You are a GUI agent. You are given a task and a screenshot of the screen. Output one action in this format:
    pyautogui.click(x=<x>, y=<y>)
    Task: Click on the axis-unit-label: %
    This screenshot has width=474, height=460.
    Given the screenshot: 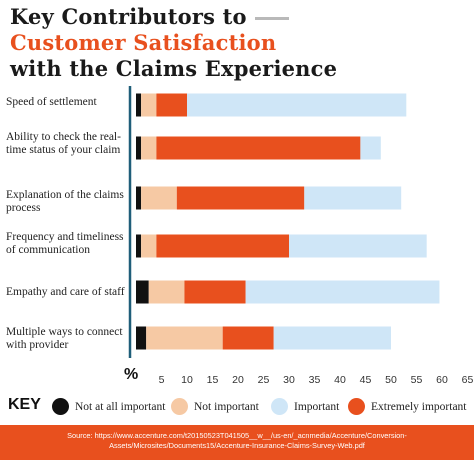 What is the action you would take?
    pyautogui.click(x=131, y=374)
    